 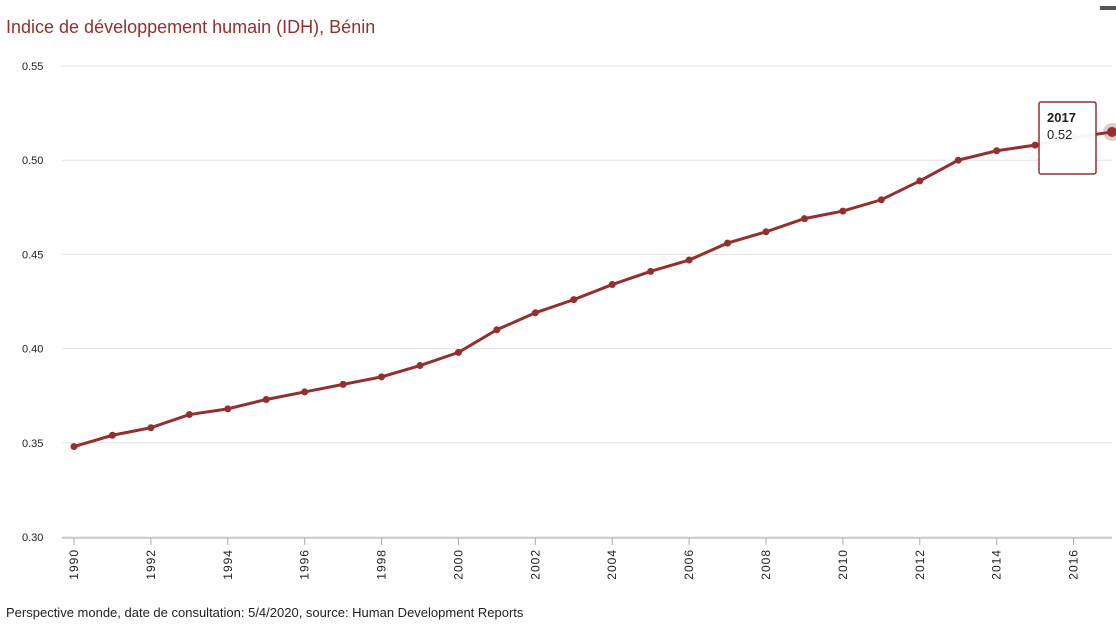 I want to click on hover-point, so click(x=1111, y=131).